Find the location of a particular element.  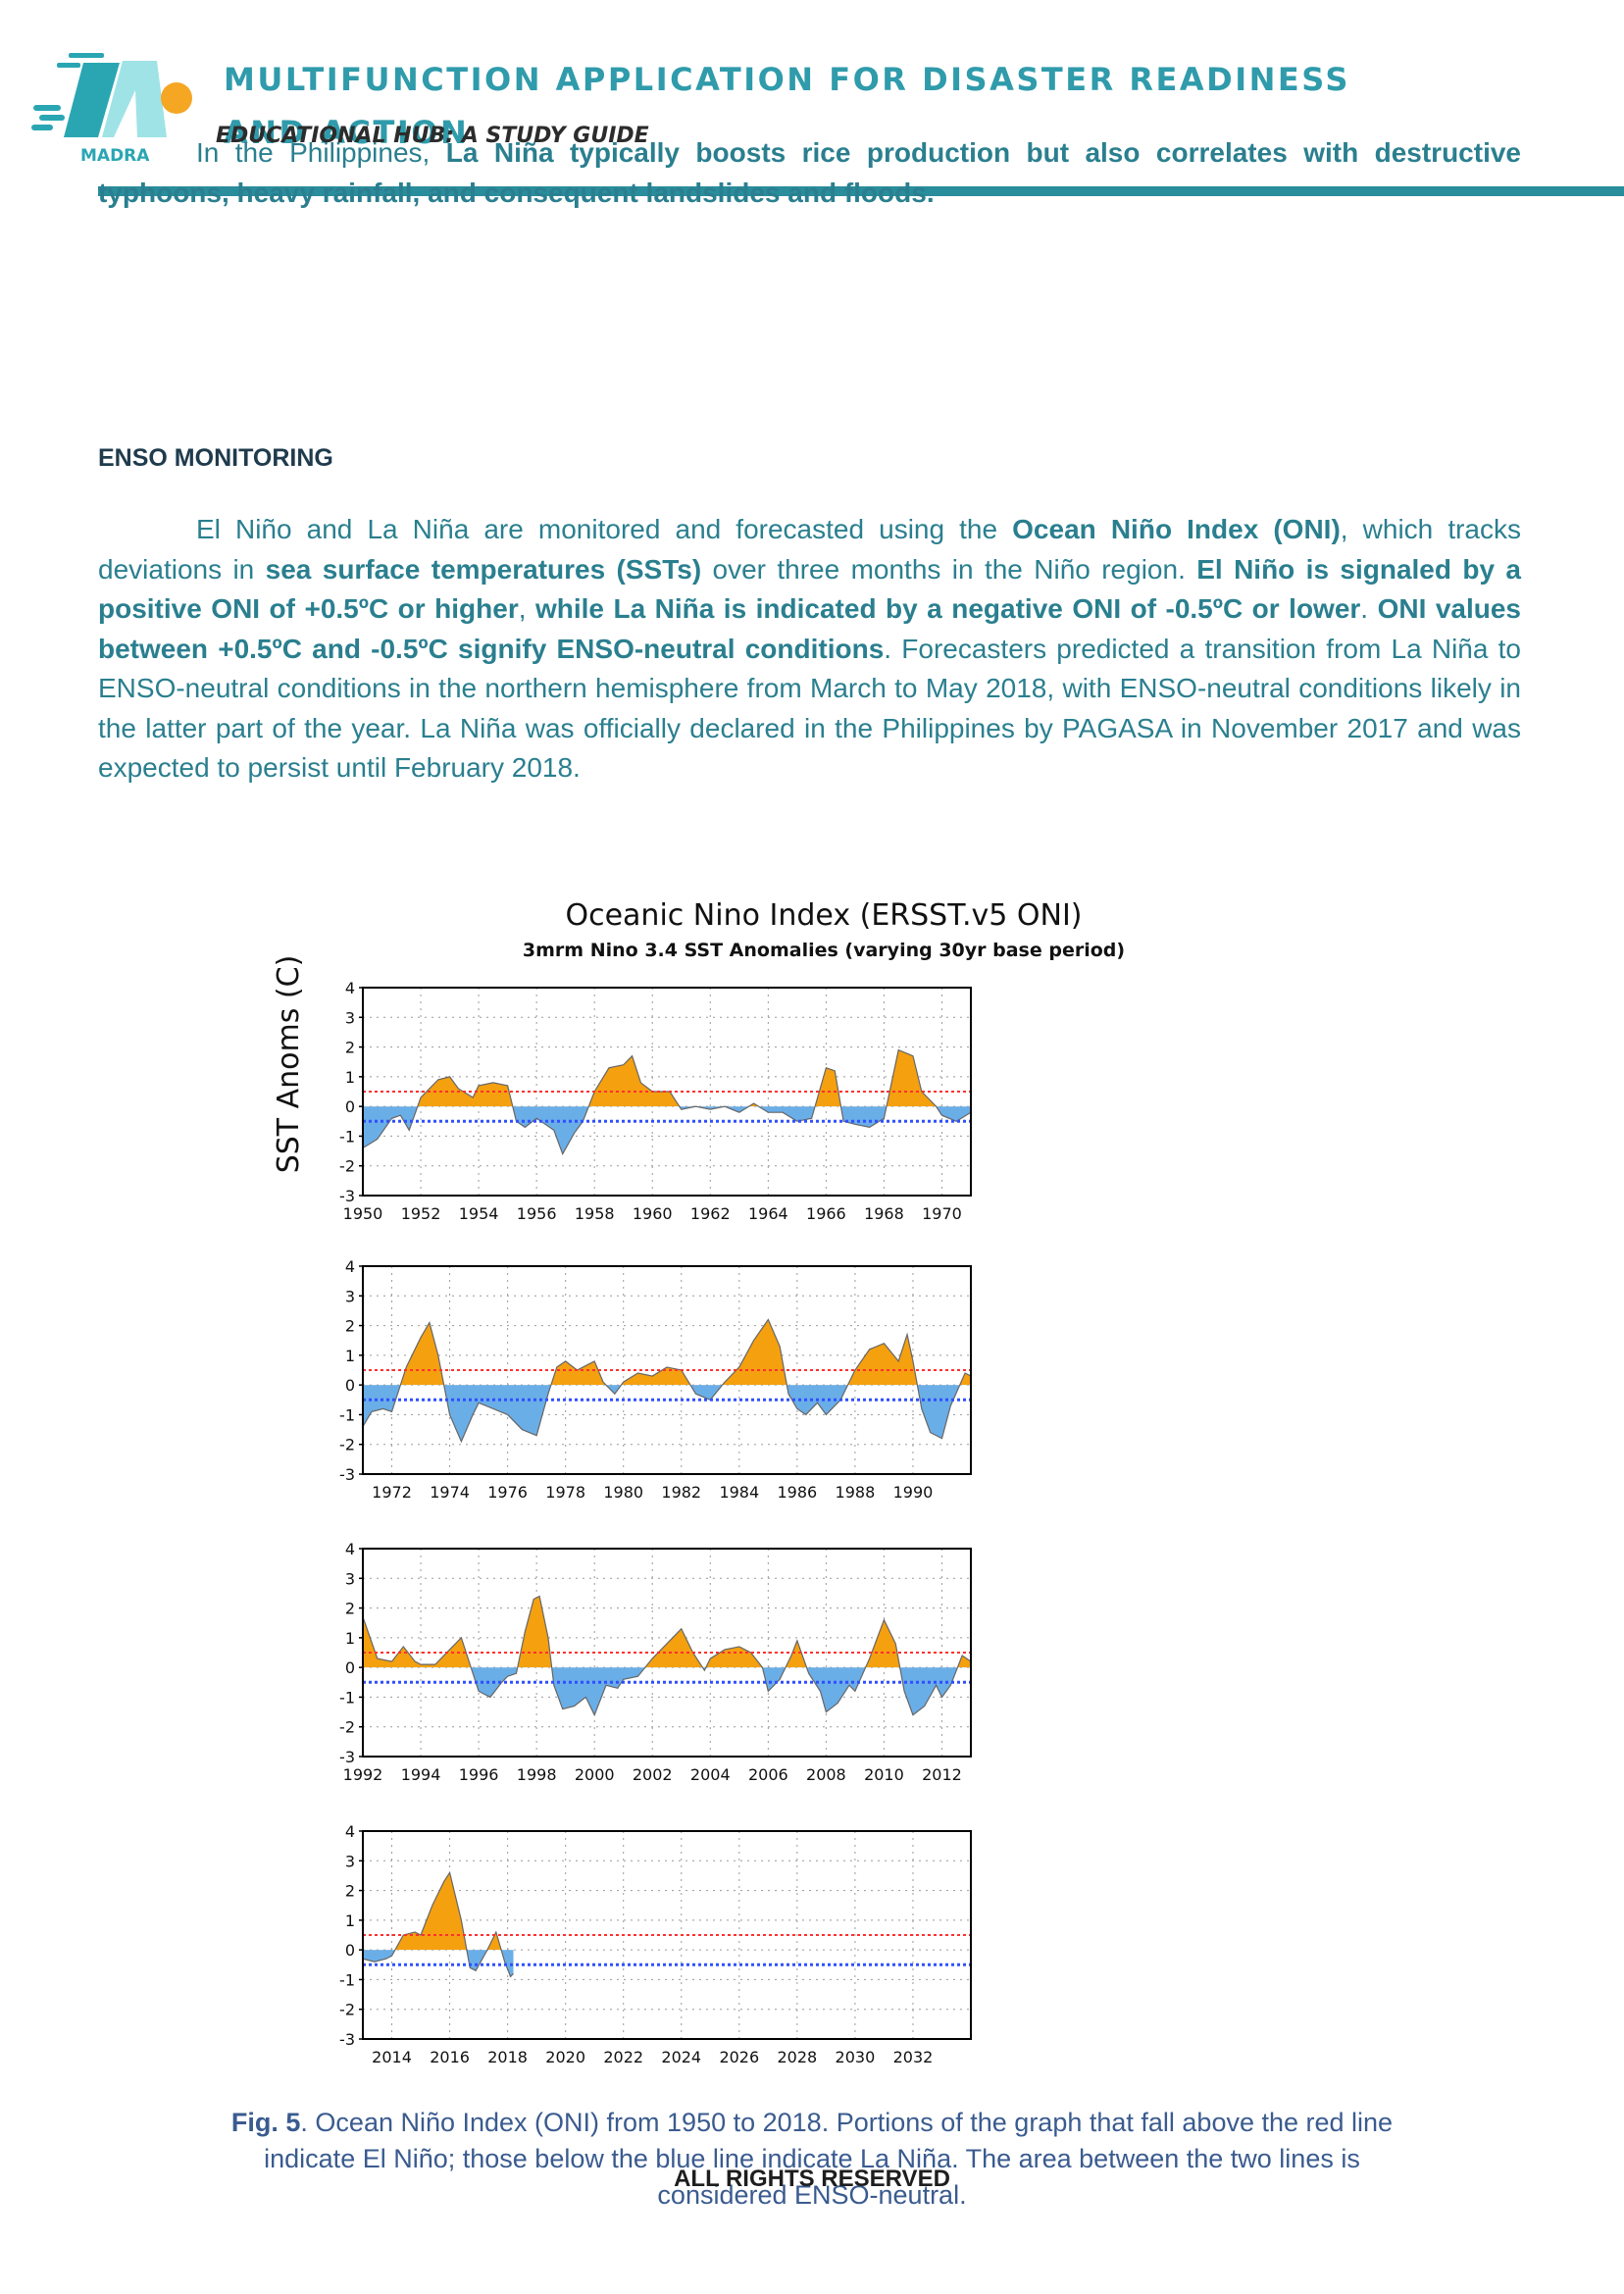

x-tick-label: 1992 is located at coordinates (363, 1774).